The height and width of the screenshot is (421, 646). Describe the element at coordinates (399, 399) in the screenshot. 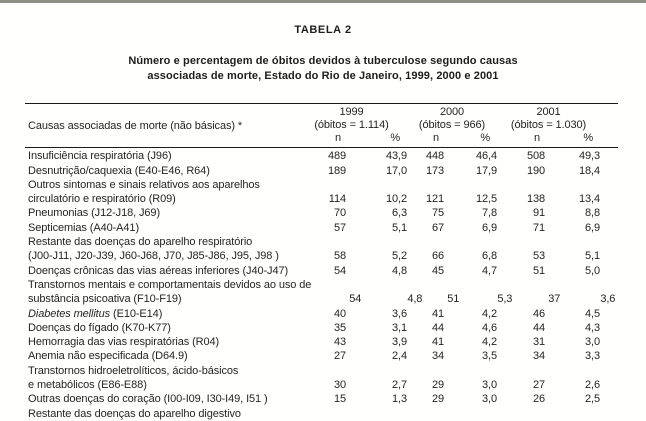

I see `pct-value: 1,3` at that location.